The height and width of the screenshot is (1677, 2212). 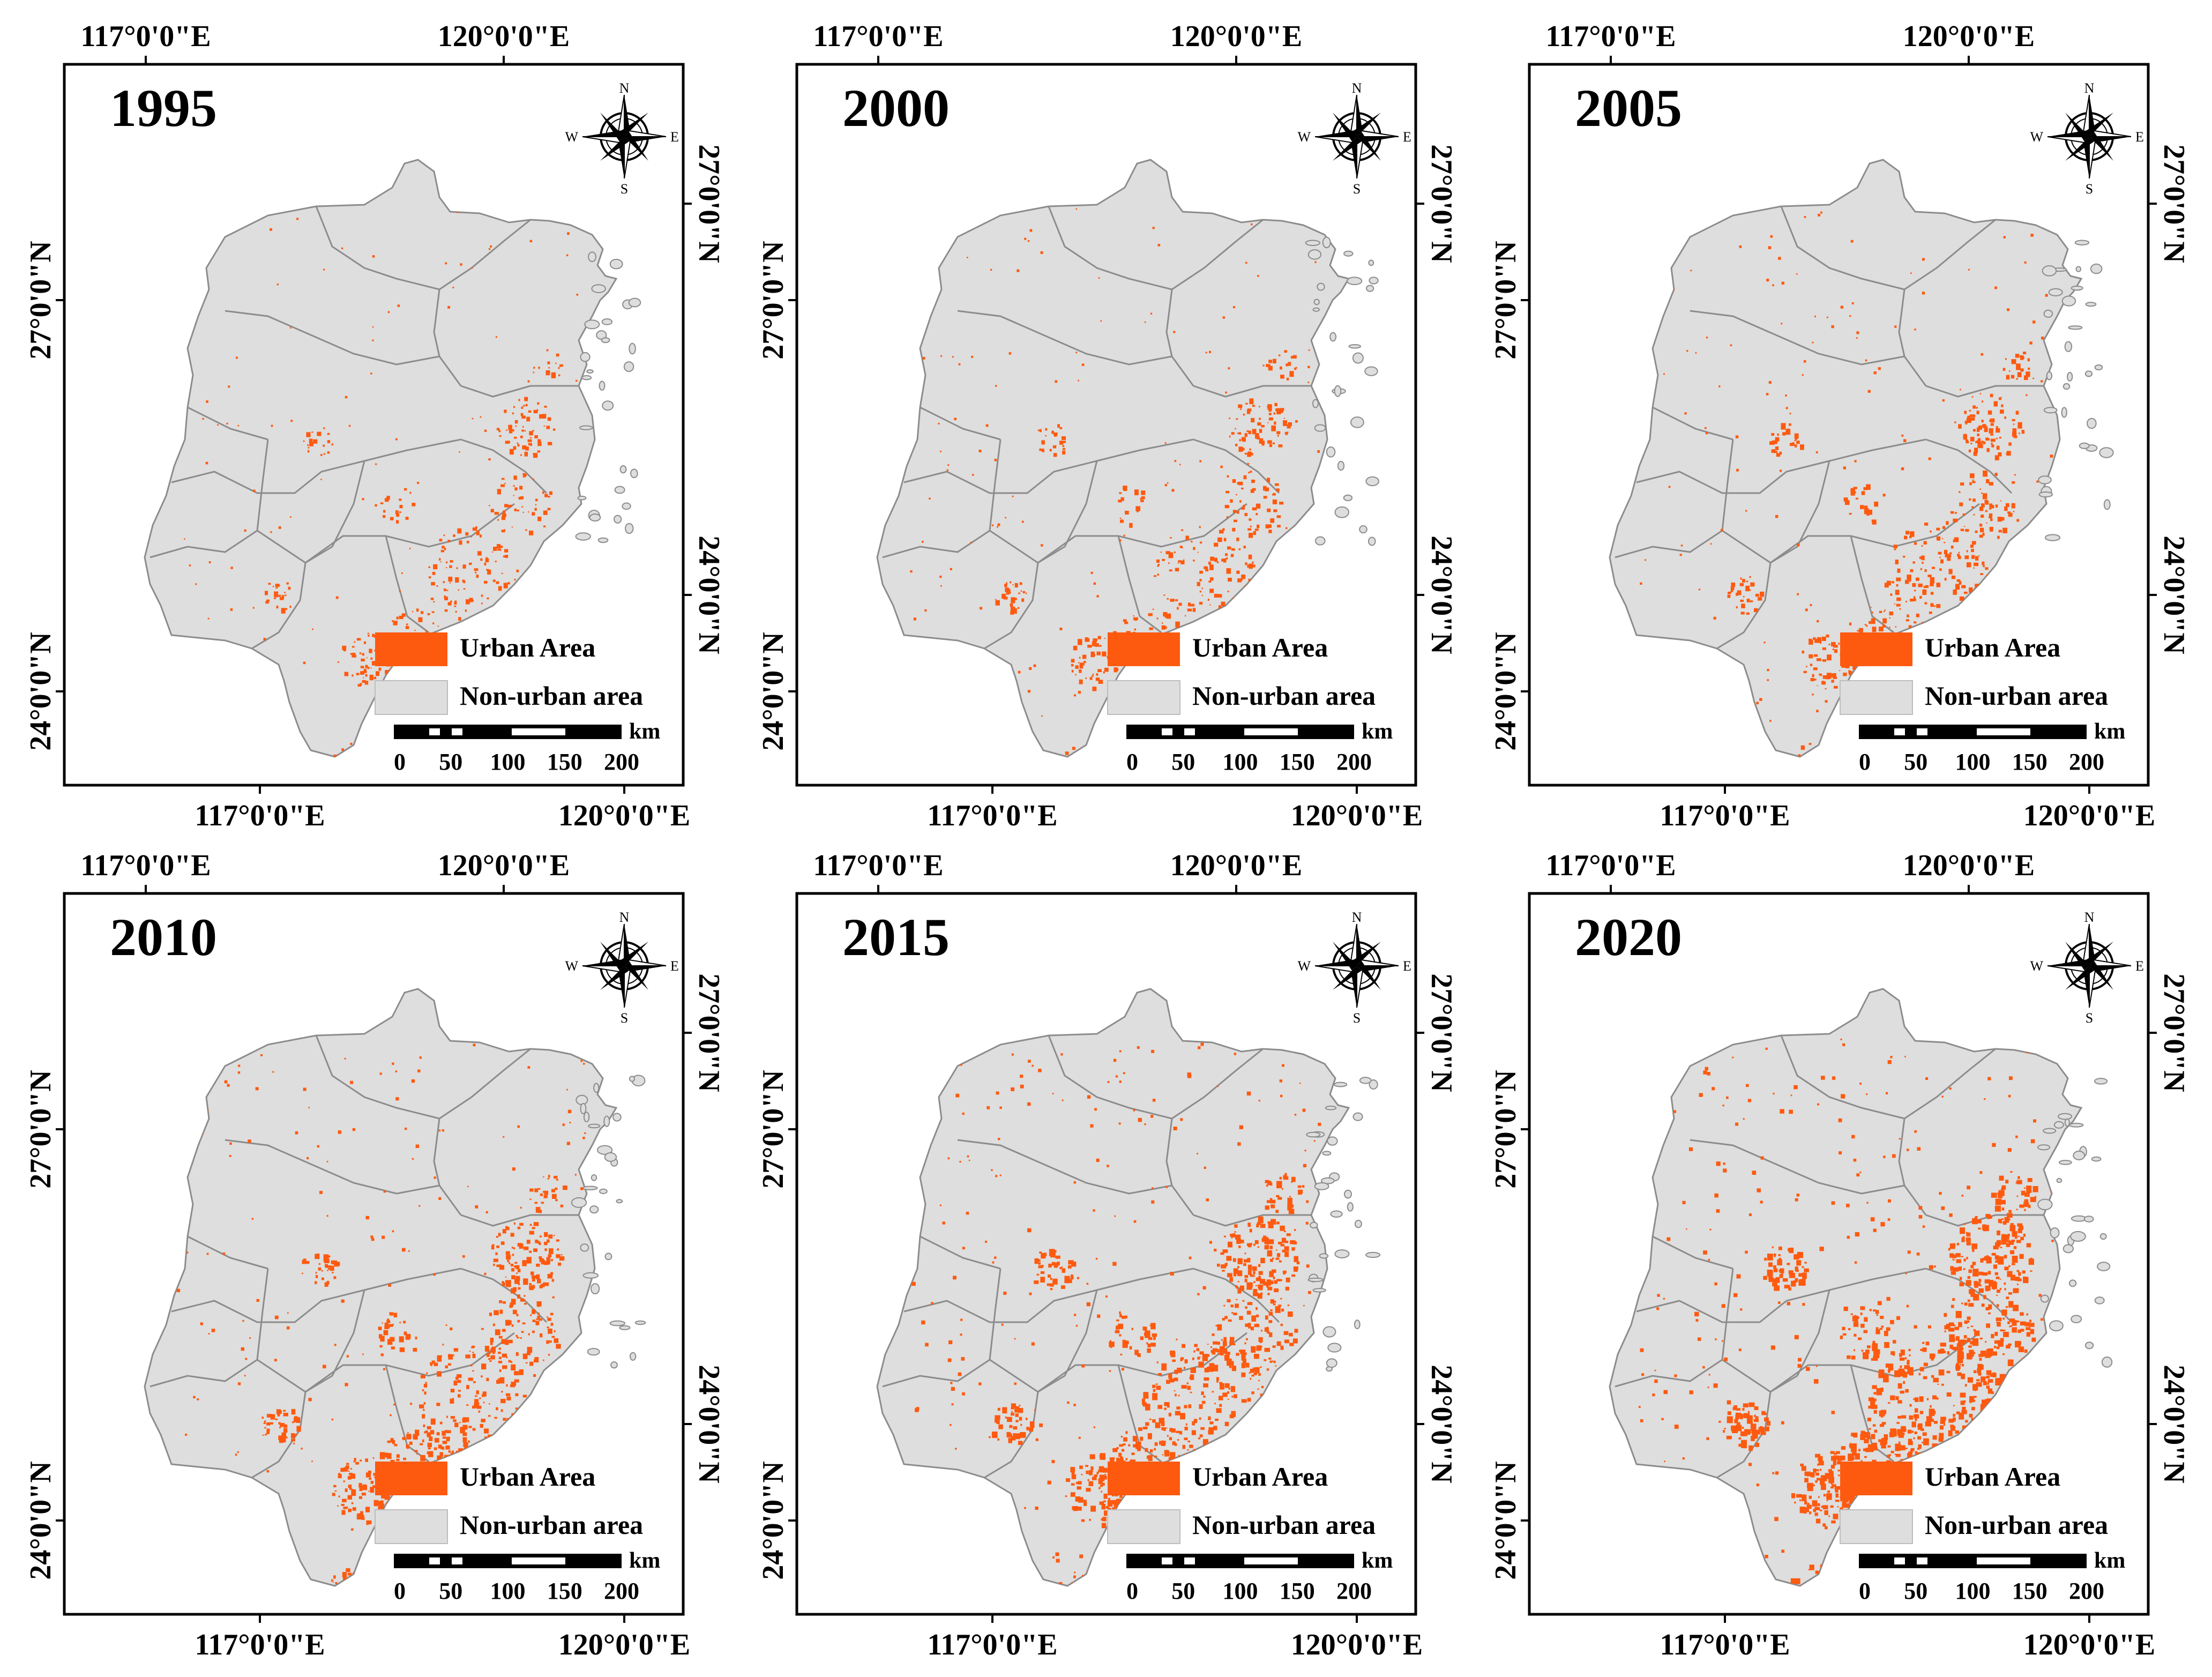 What do you see at coordinates (2139, 137) in the screenshot?
I see `compass-e-label: E` at bounding box center [2139, 137].